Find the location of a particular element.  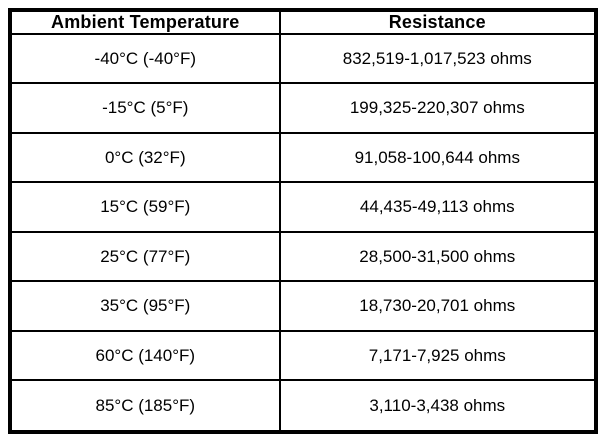

table-row: 60°C (140°F) 7,171-7,925 ohms is located at coordinates (303, 355).